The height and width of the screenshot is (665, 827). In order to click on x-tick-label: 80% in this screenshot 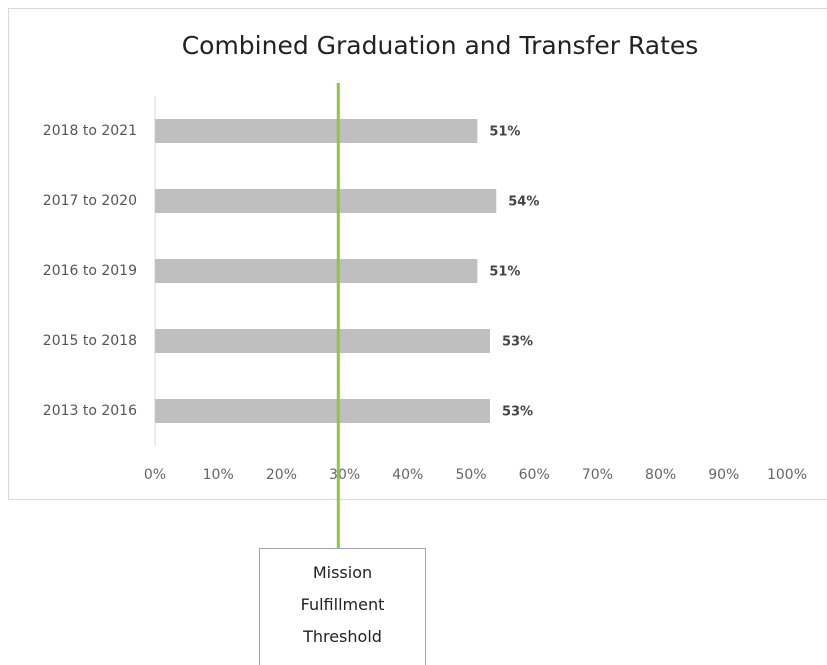, I will do `click(660, 475)`.